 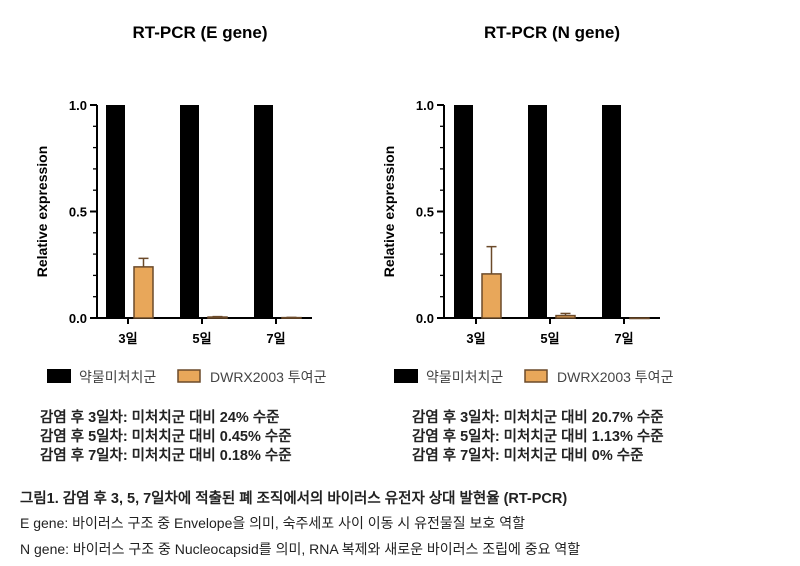 I want to click on summary-line: 감염 후 3일차: 미처치군 대비 20.7% 수준, so click(x=538, y=418).